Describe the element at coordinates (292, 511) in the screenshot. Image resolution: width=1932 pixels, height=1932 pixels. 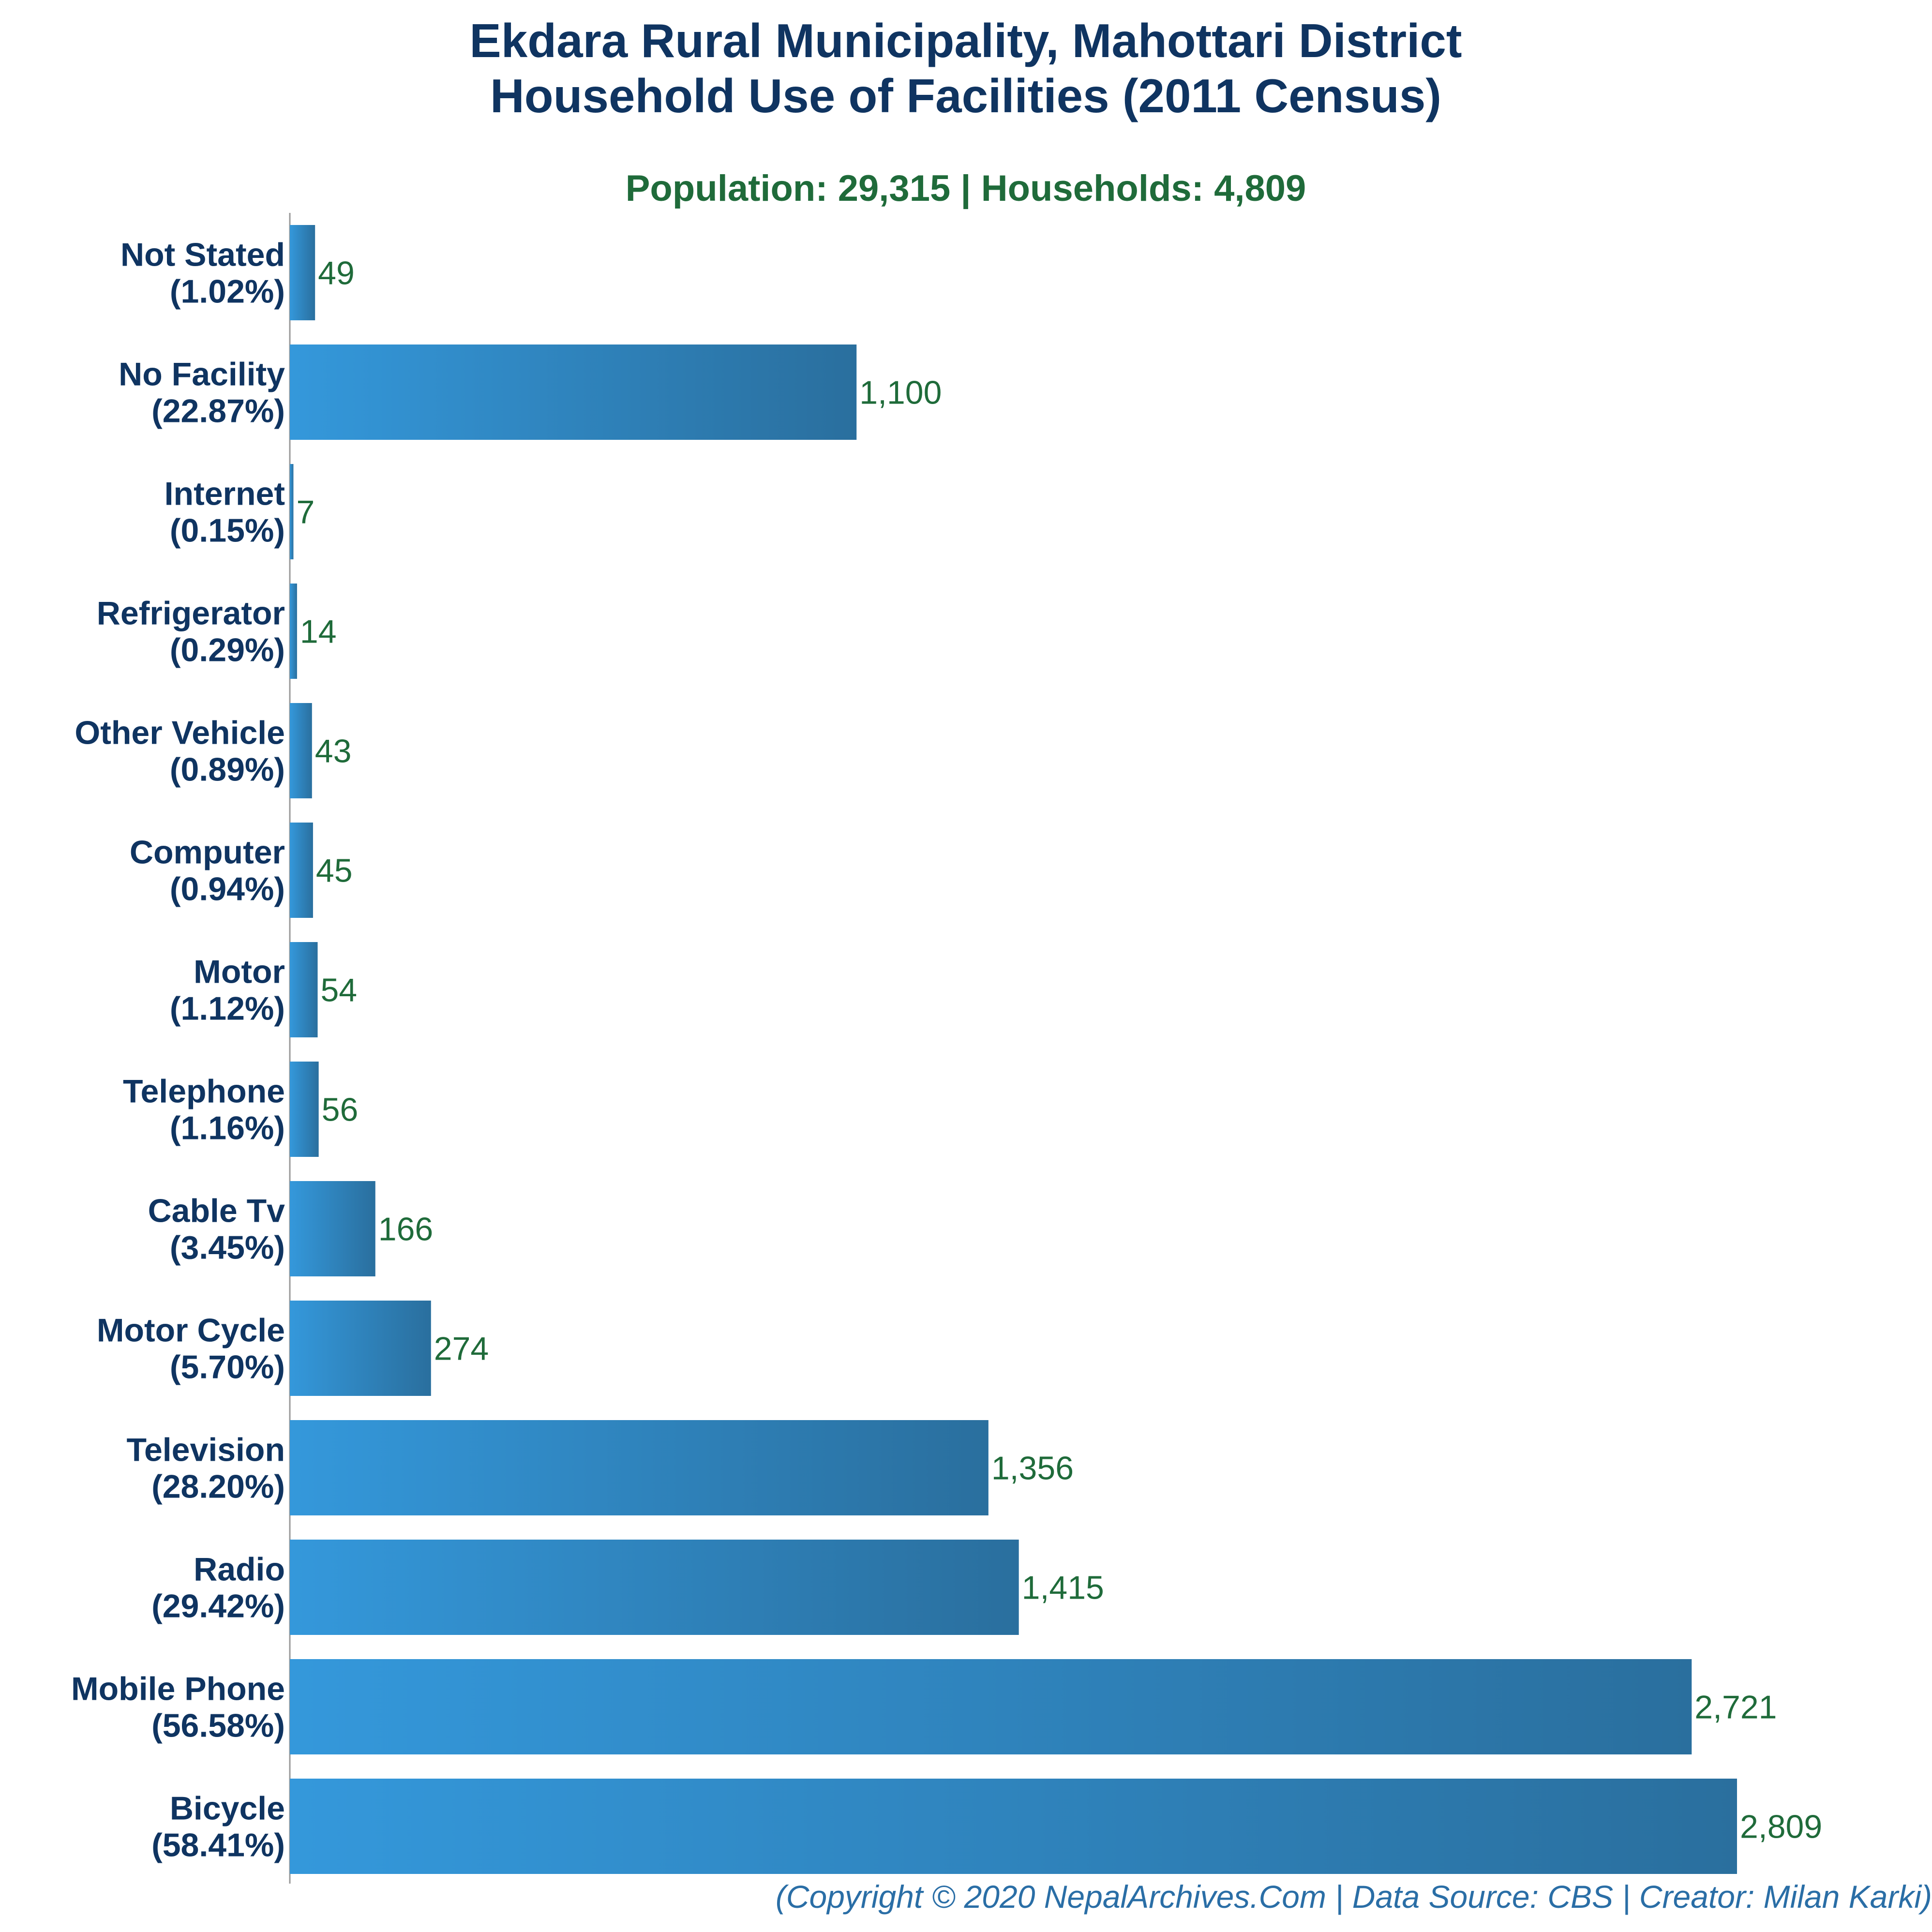
I see `bar-internet` at that location.